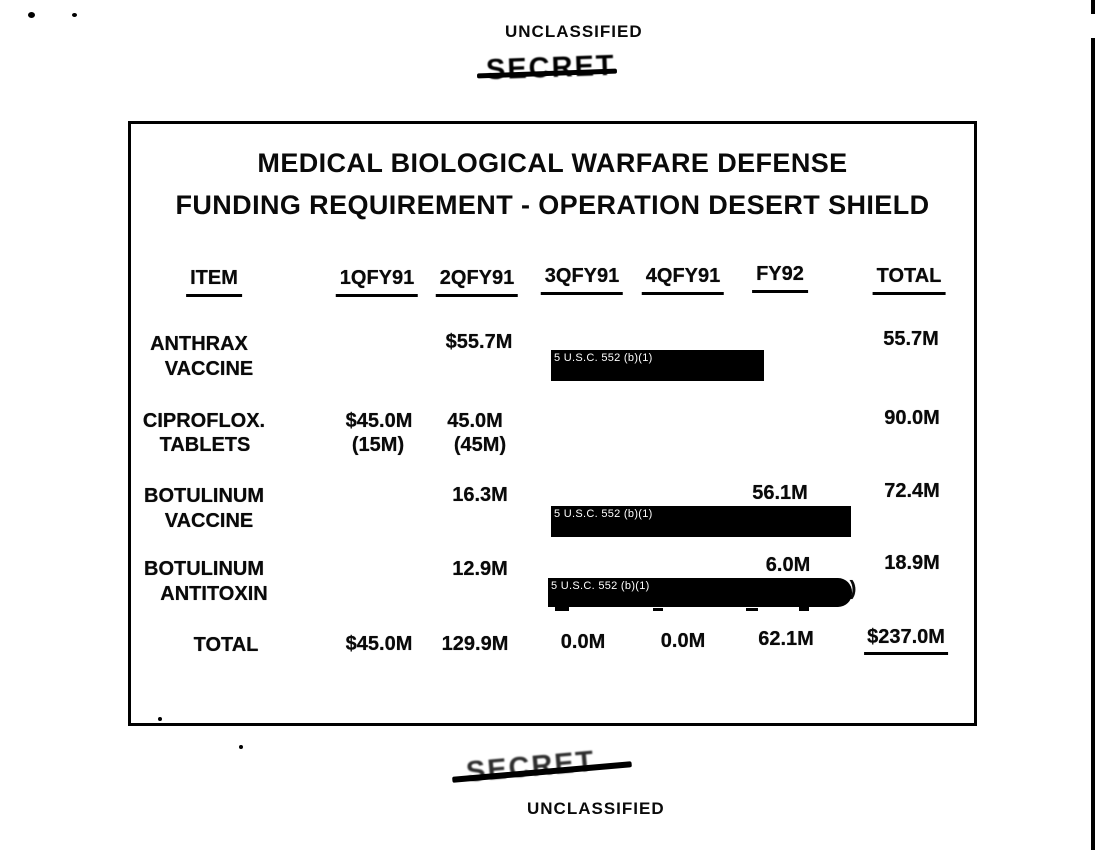 The image size is (1097, 850). Describe the element at coordinates (906, 640) in the screenshot. I see `total-row-grand-total: $237.0M` at that location.